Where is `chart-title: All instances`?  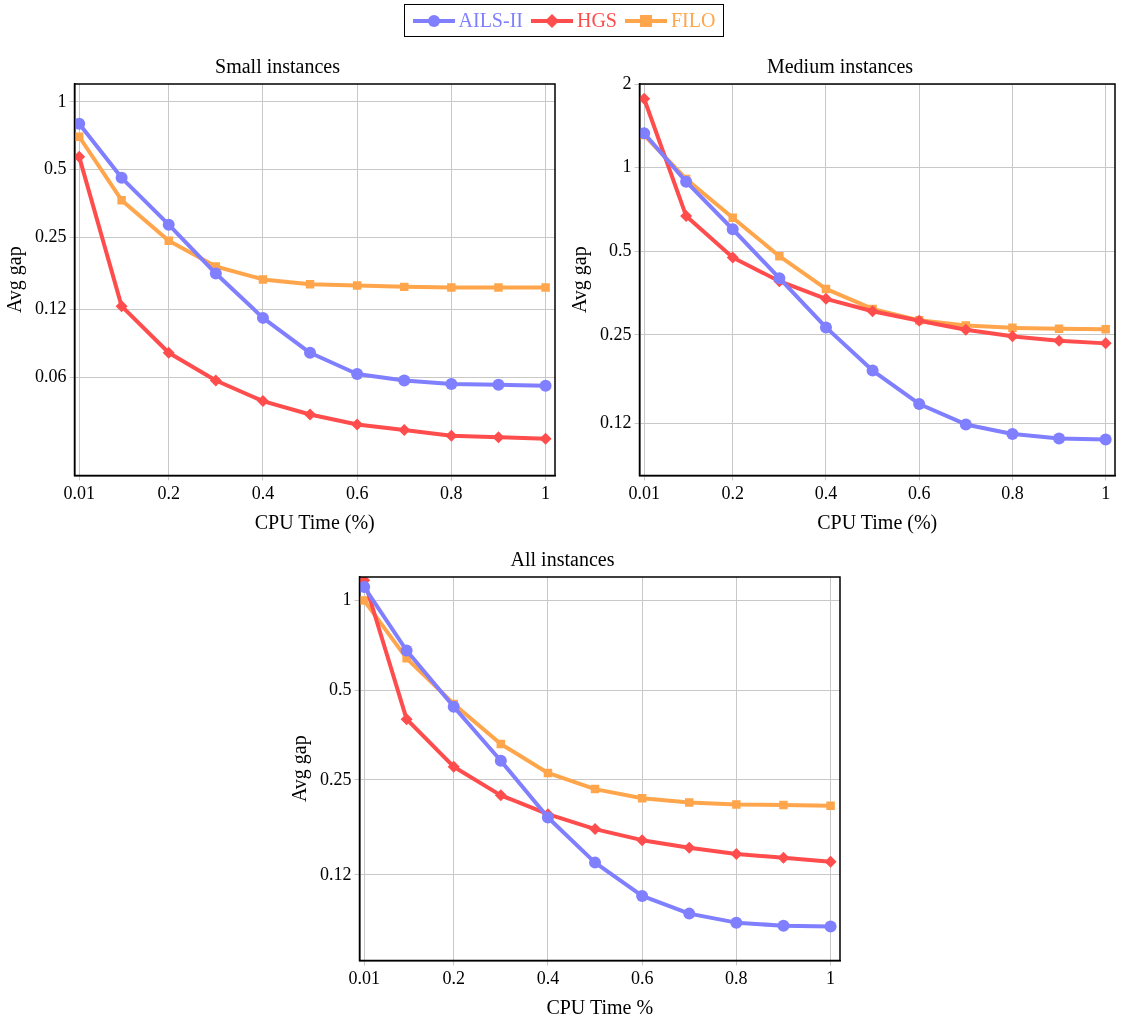
chart-title: All instances is located at coordinates (562, 559).